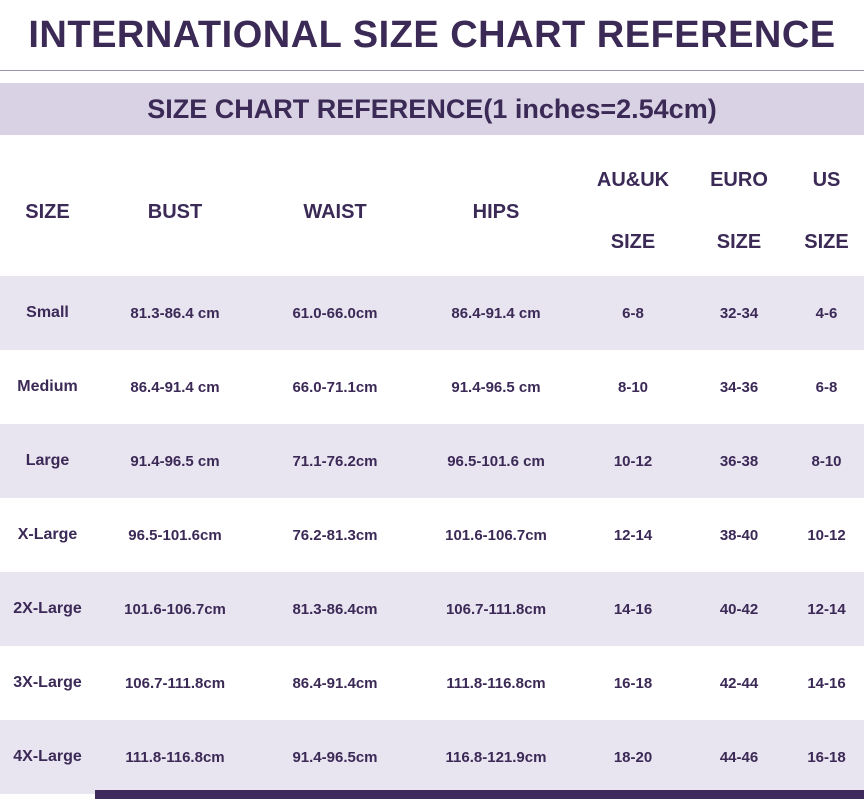 This screenshot has height=799, width=864. Describe the element at coordinates (432, 109) in the screenshot. I see `subtitle-banner: SIZE CHART REFERENCE(1 inches=2.54cm)` at that location.